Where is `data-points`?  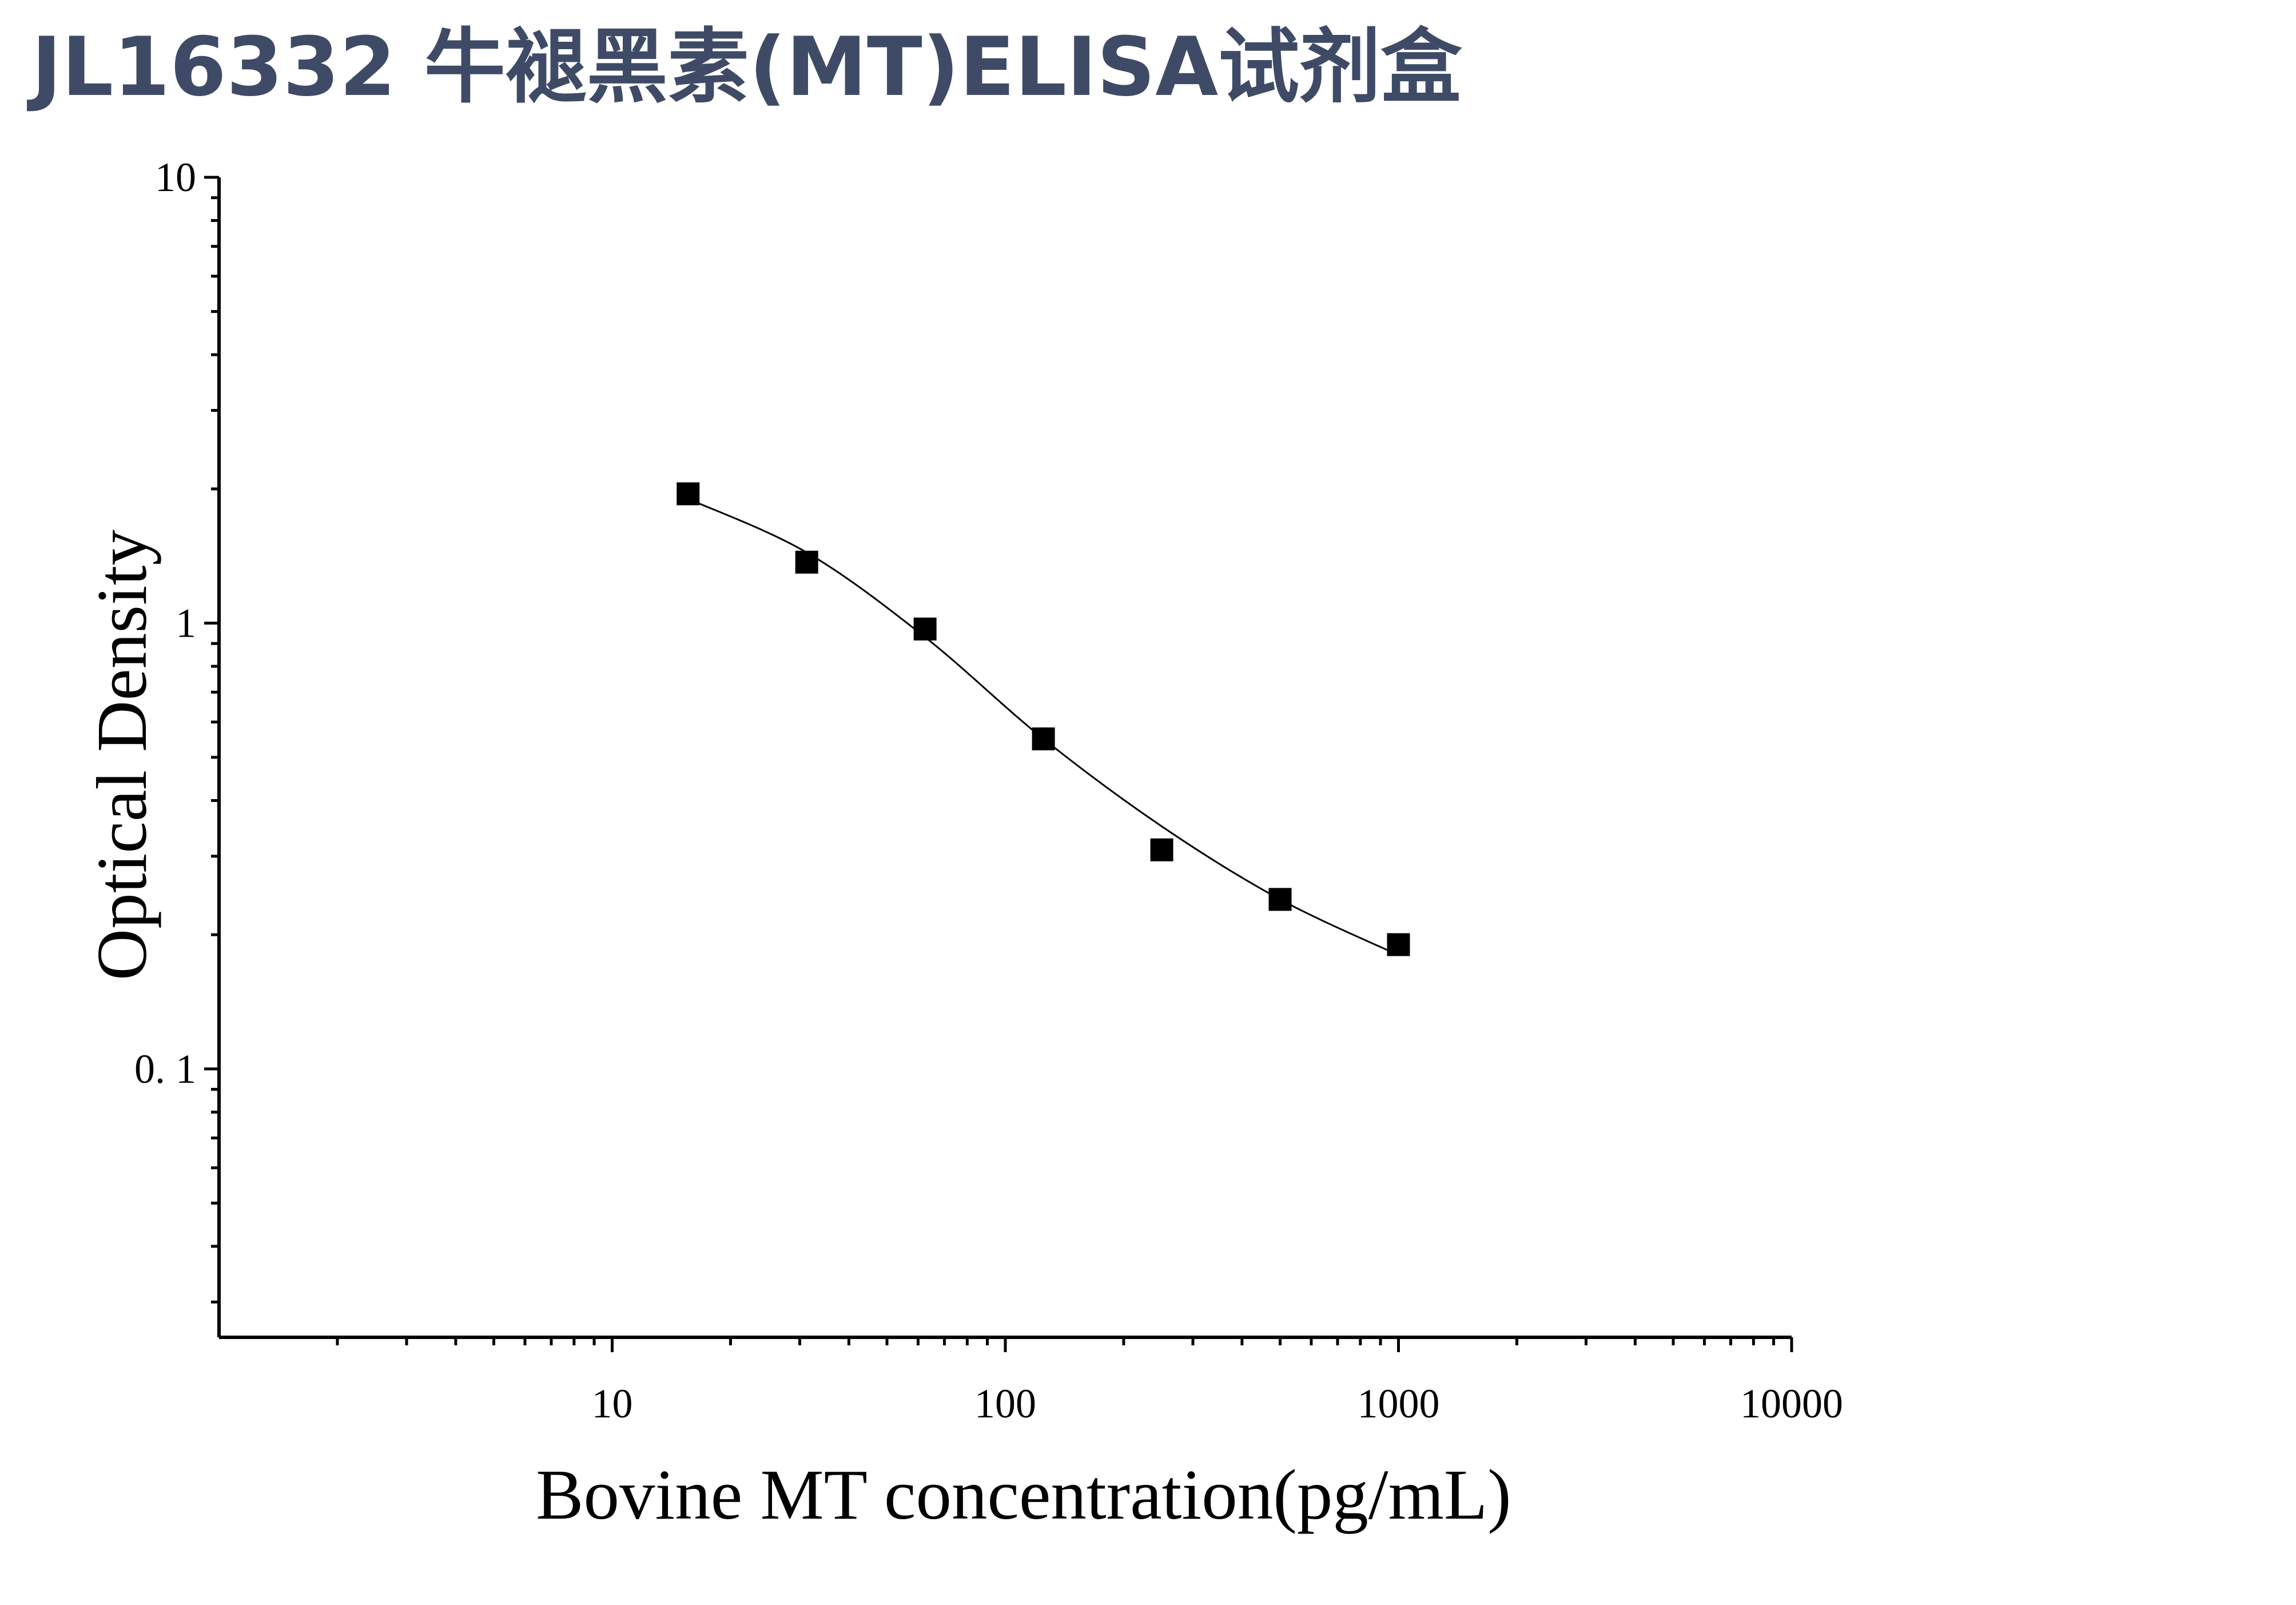 data-points is located at coordinates (1043, 719).